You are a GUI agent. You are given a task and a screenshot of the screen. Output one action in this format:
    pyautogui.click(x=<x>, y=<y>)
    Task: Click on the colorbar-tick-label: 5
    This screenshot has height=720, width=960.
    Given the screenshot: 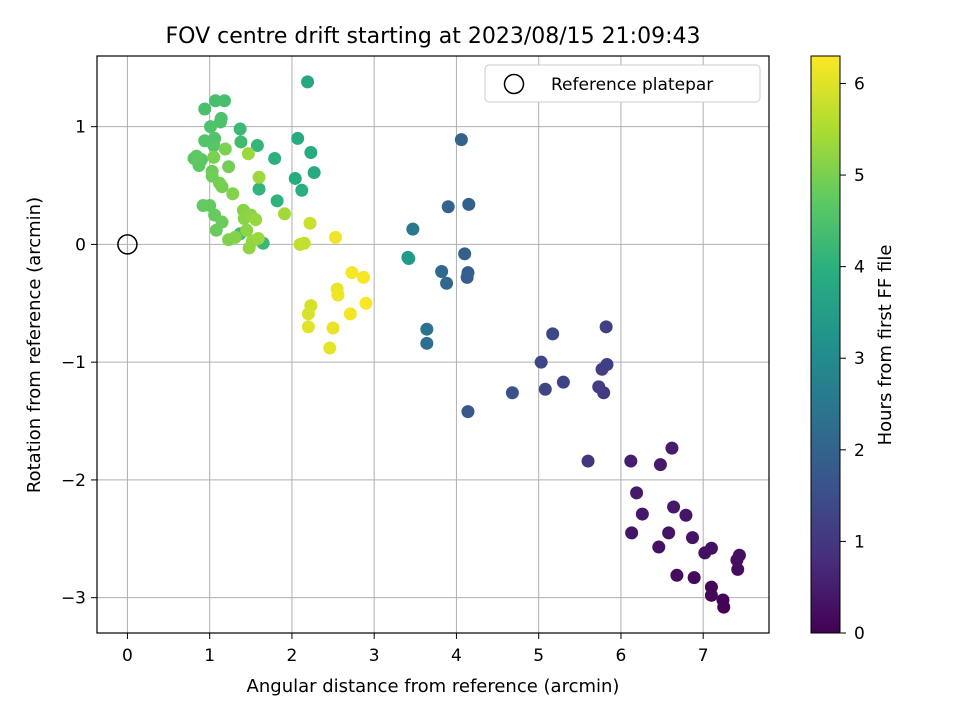 What is the action you would take?
    pyautogui.click(x=859, y=176)
    